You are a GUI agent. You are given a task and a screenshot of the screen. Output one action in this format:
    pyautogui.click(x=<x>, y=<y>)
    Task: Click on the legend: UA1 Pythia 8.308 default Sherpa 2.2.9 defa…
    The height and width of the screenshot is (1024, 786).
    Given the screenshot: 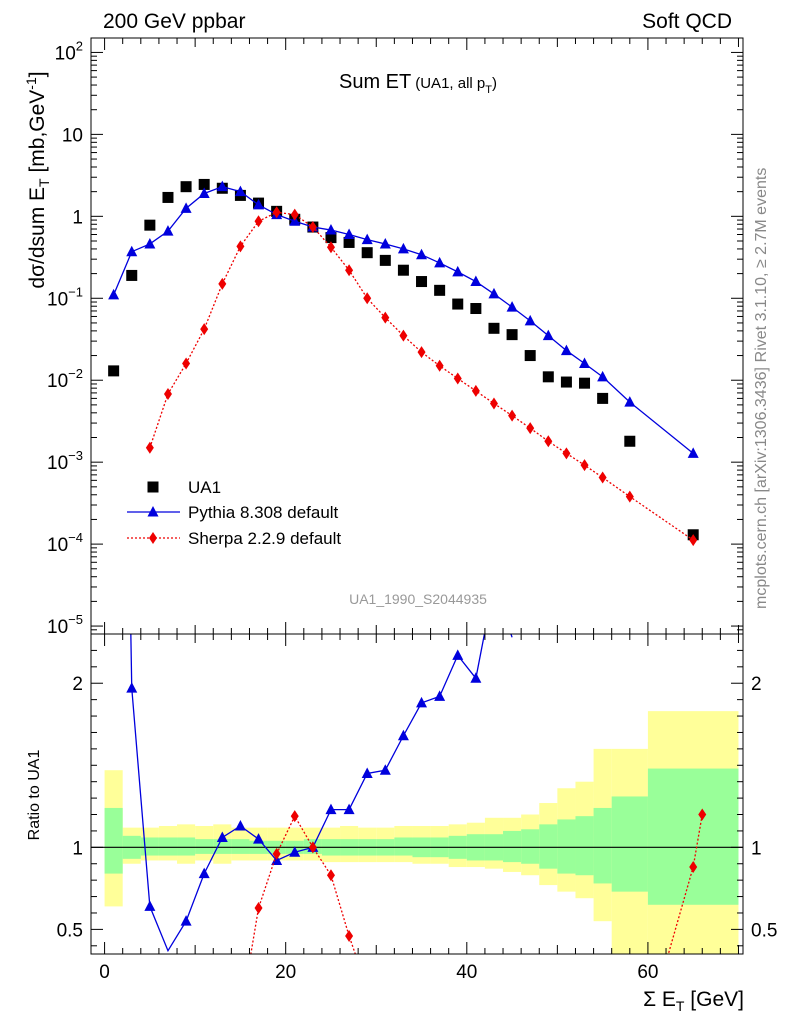 What is the action you would take?
    pyautogui.click(x=234, y=513)
    